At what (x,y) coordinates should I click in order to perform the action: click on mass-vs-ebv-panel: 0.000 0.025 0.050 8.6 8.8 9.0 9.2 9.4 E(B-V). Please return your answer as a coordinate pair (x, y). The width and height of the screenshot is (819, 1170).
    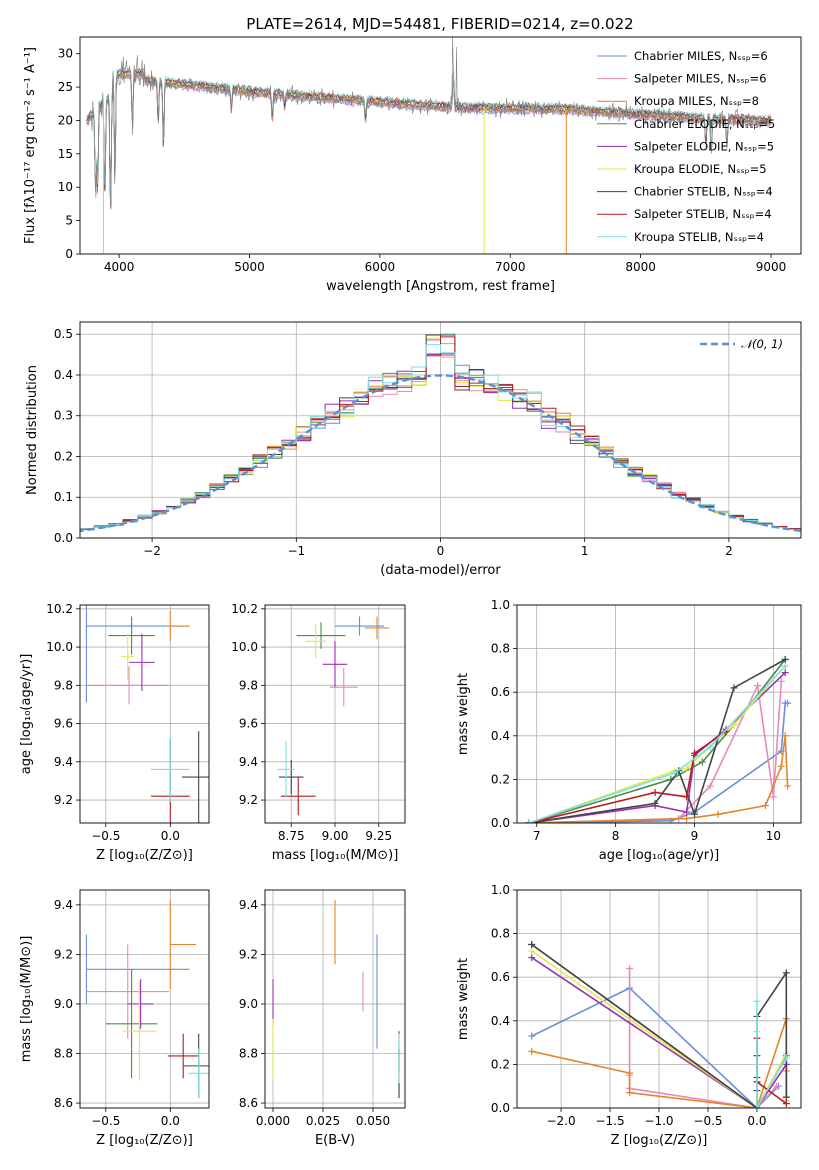
    Looking at the image, I should click on (322, 1018).